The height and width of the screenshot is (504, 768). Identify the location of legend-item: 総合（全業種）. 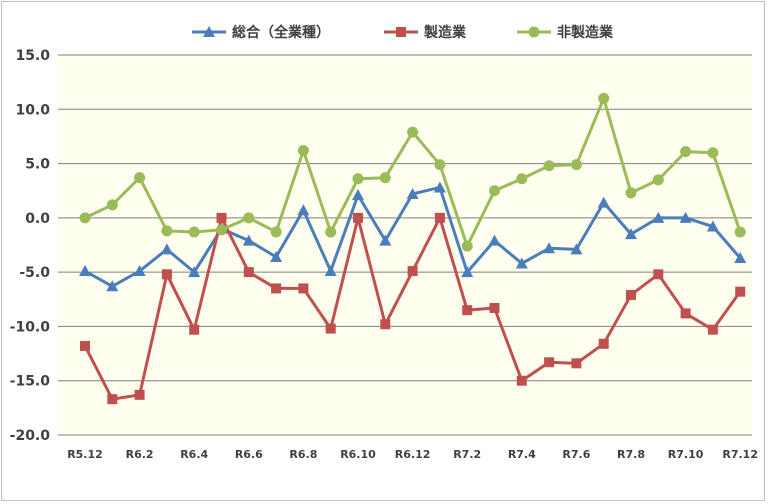
(261, 32).